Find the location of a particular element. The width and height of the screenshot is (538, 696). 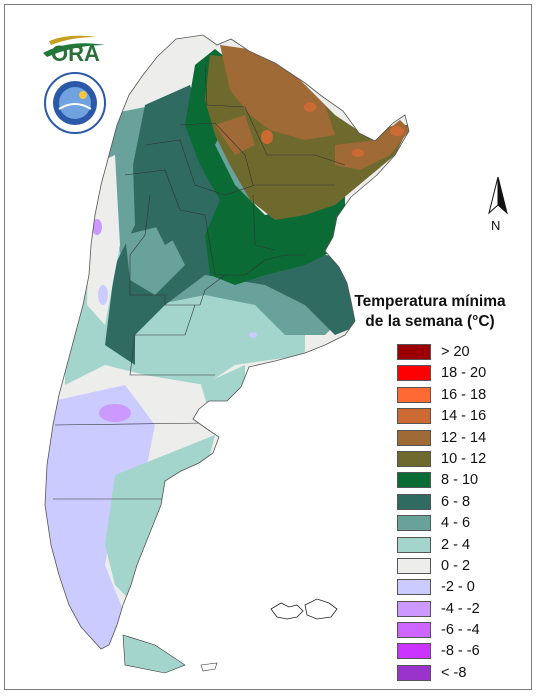

legend-label: 14 - 16 is located at coordinates (464, 416).